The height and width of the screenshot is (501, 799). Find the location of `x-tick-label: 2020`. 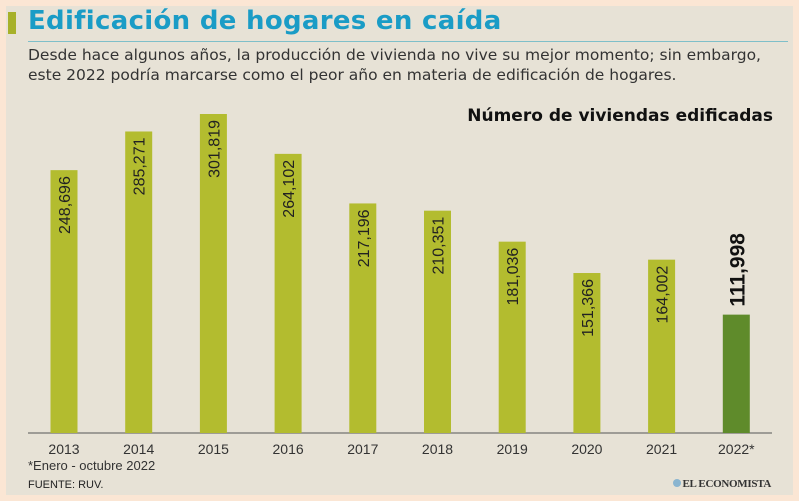

x-tick-label: 2020 is located at coordinates (586, 449).